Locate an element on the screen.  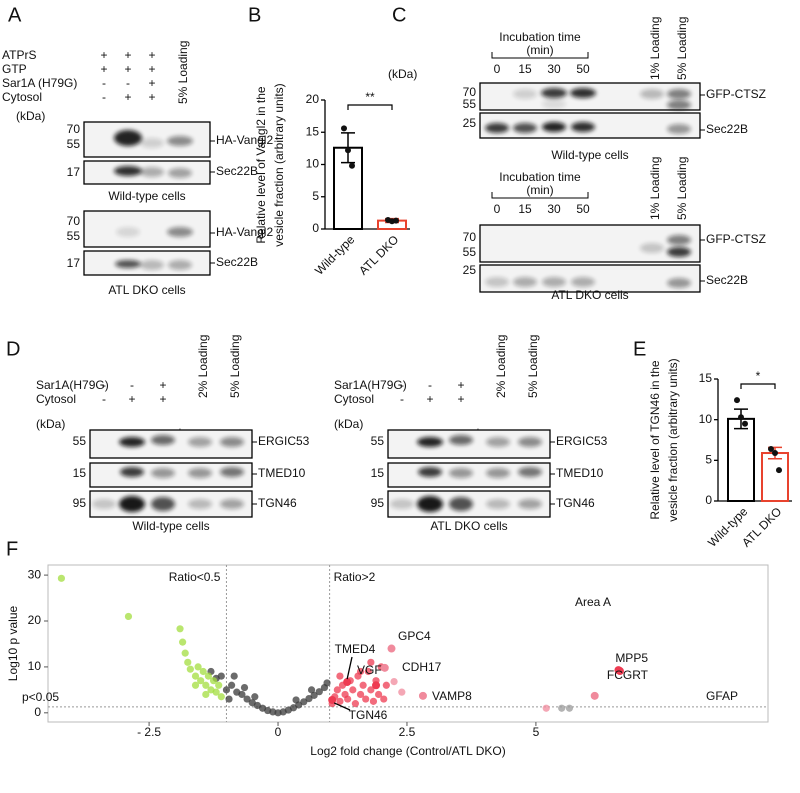
condition-label: Cytosol is located at coordinates (354, 399).